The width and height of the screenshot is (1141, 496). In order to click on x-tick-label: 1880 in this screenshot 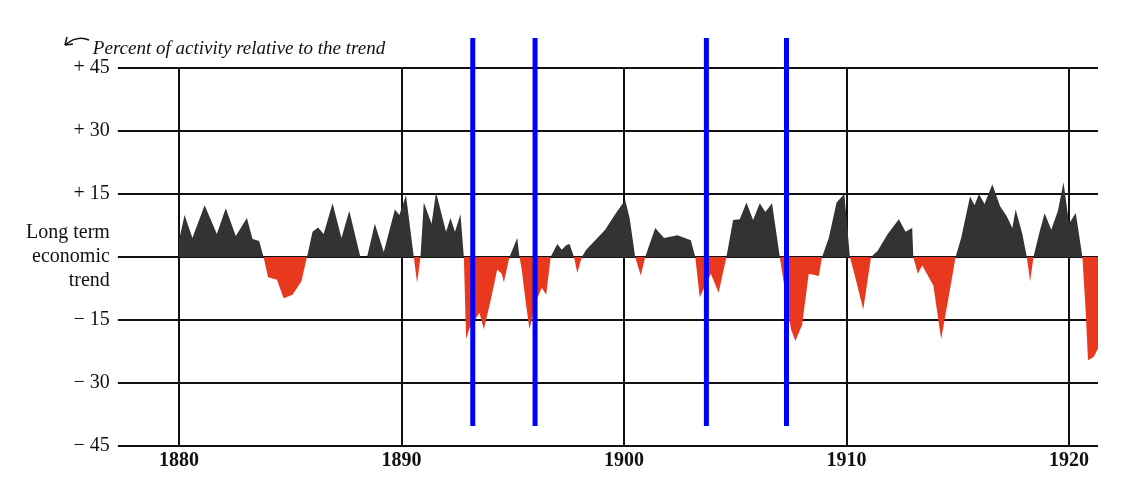, I will do `click(179, 459)`.